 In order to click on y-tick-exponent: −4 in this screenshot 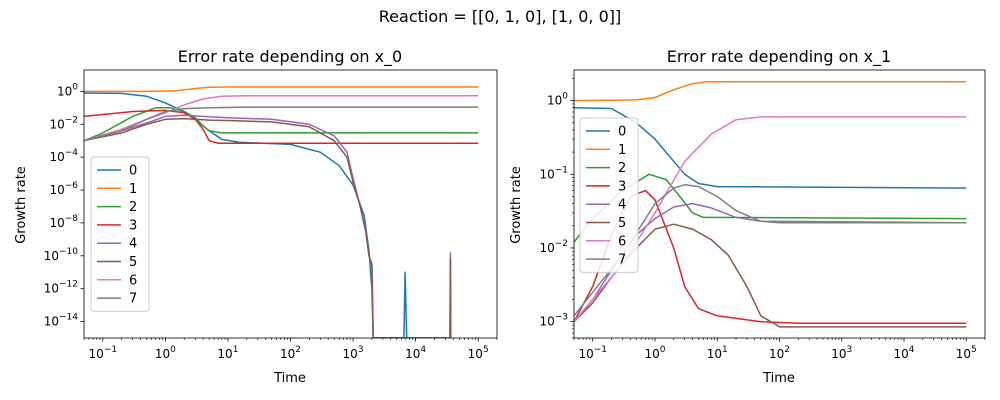, I will do `click(72, 153)`.